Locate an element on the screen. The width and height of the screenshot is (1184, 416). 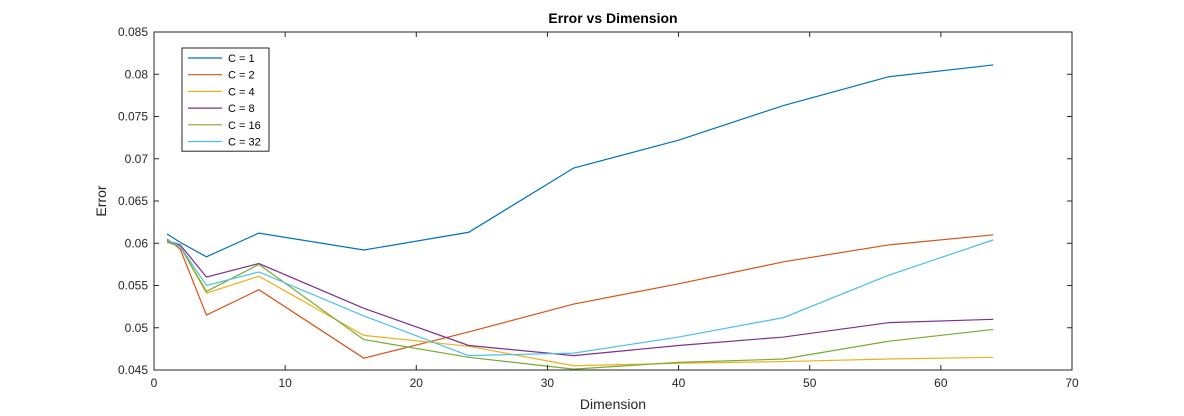
x-tick-label: 70 is located at coordinates (1072, 383).